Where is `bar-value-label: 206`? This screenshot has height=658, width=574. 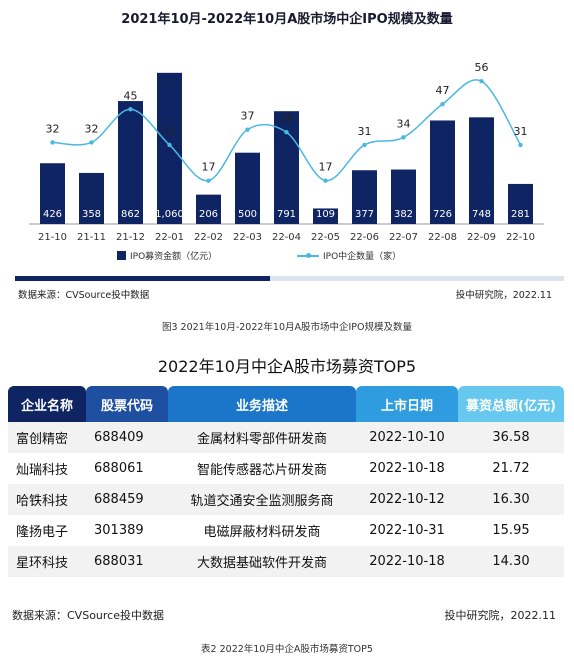
bar-value-label: 206 is located at coordinates (208, 214).